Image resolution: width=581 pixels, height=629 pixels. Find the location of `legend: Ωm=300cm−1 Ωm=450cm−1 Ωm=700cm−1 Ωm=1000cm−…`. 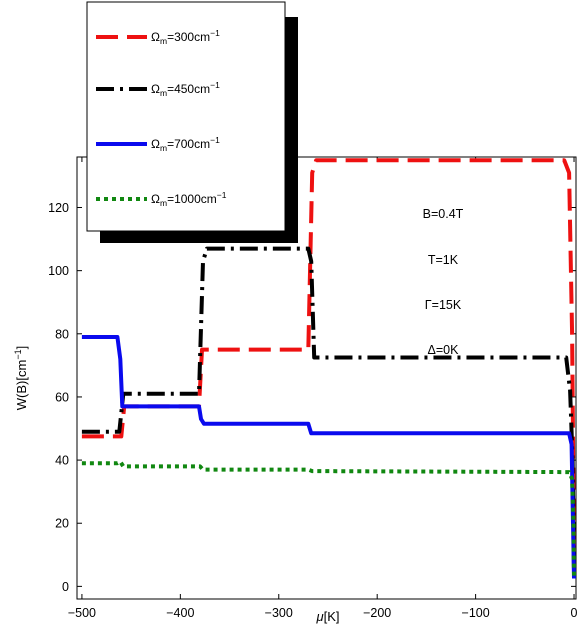

legend: Ωm=300cm−1 Ωm=450cm−1 Ωm=700cm−1 Ωm=1000cm−… is located at coordinates (192, 122).